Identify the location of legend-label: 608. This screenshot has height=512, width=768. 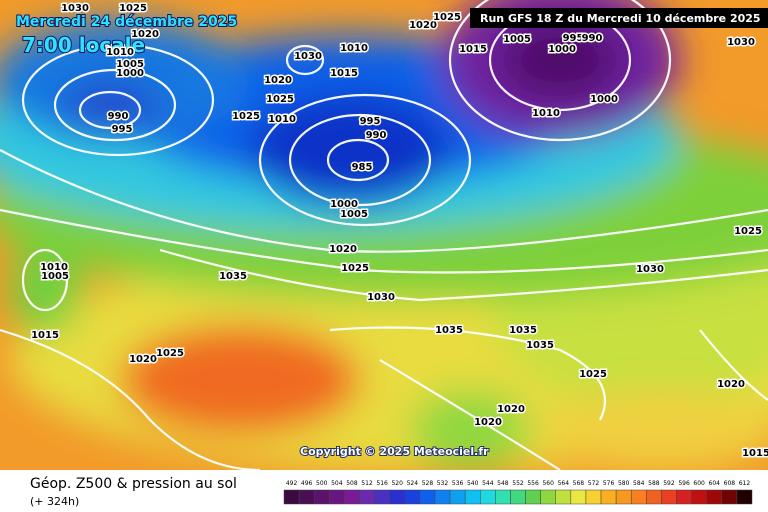
(730, 483).